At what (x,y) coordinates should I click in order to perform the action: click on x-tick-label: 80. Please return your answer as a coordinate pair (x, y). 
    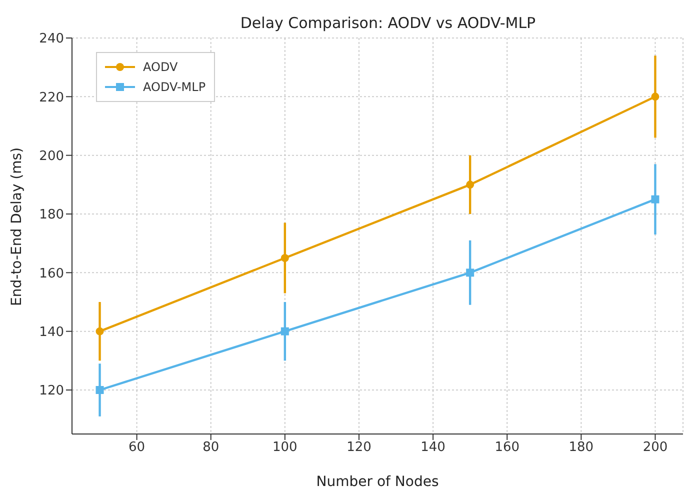
    Looking at the image, I should click on (211, 448).